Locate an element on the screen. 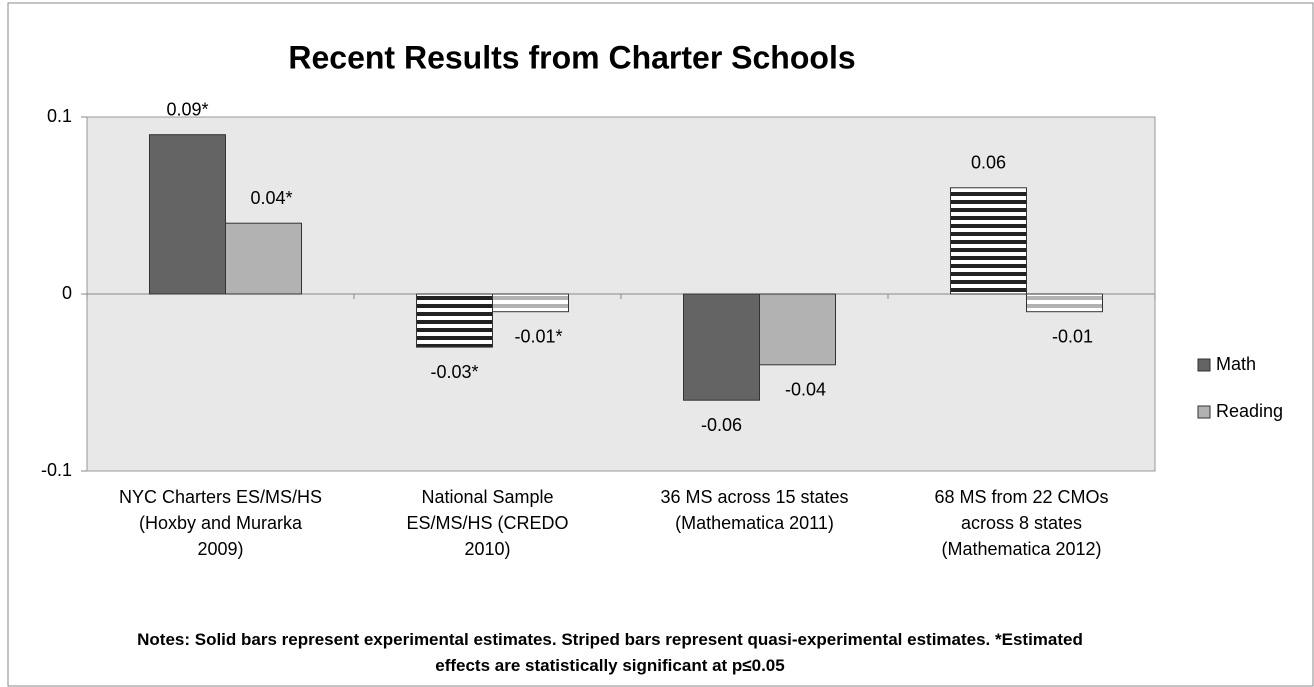 The width and height of the screenshot is (1314, 687). data-label: -0.04 is located at coordinates (805, 390).